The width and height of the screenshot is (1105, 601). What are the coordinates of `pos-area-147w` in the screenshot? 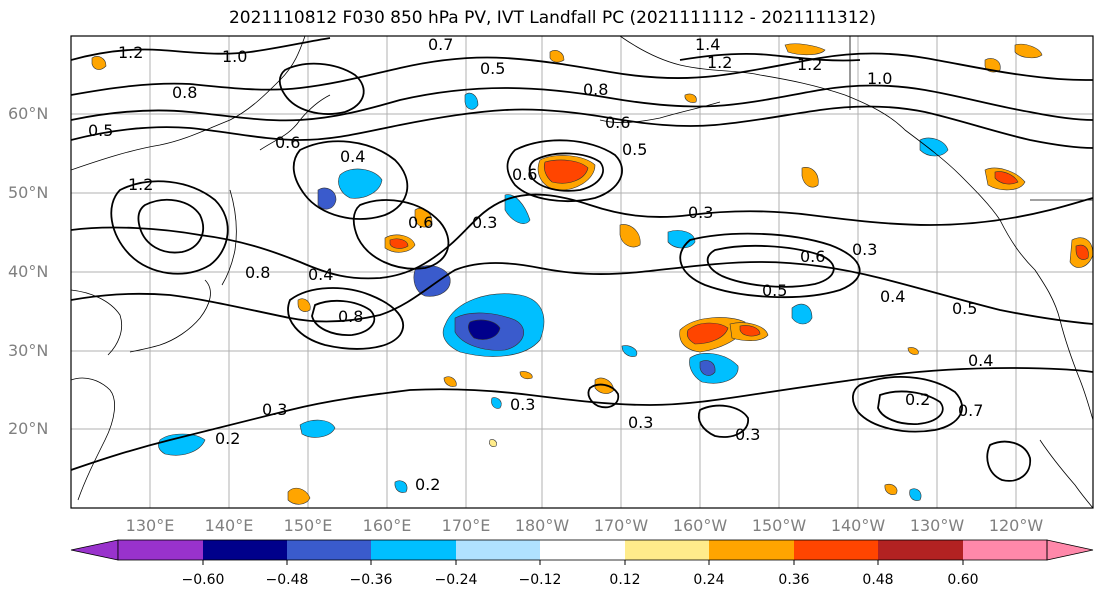 It's located at (810, 177).